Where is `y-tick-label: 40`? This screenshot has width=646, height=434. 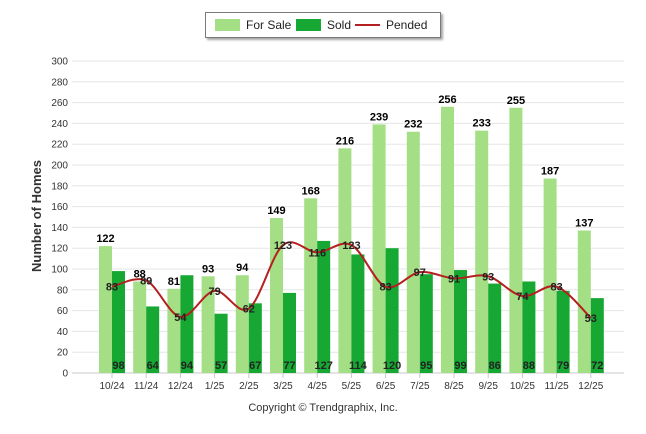
y-tick-label: 40 is located at coordinates (63, 332).